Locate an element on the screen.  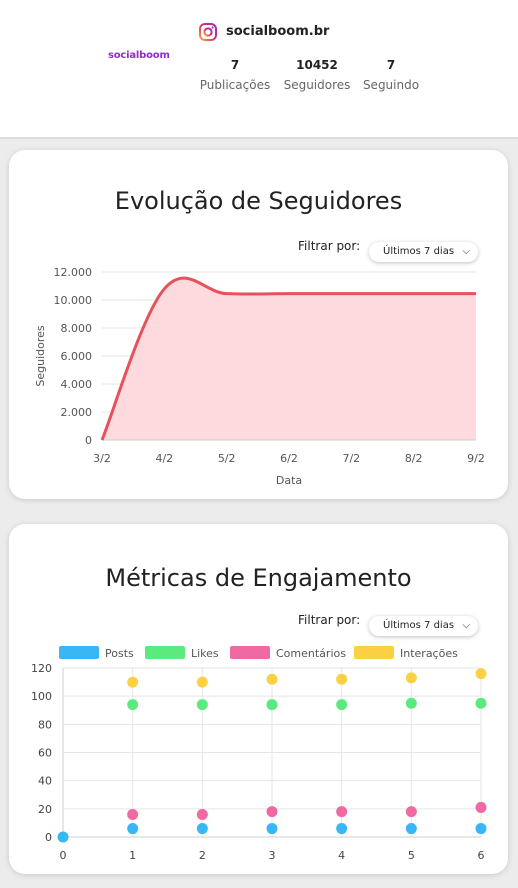
x-tick-label: 0 is located at coordinates (63, 855).